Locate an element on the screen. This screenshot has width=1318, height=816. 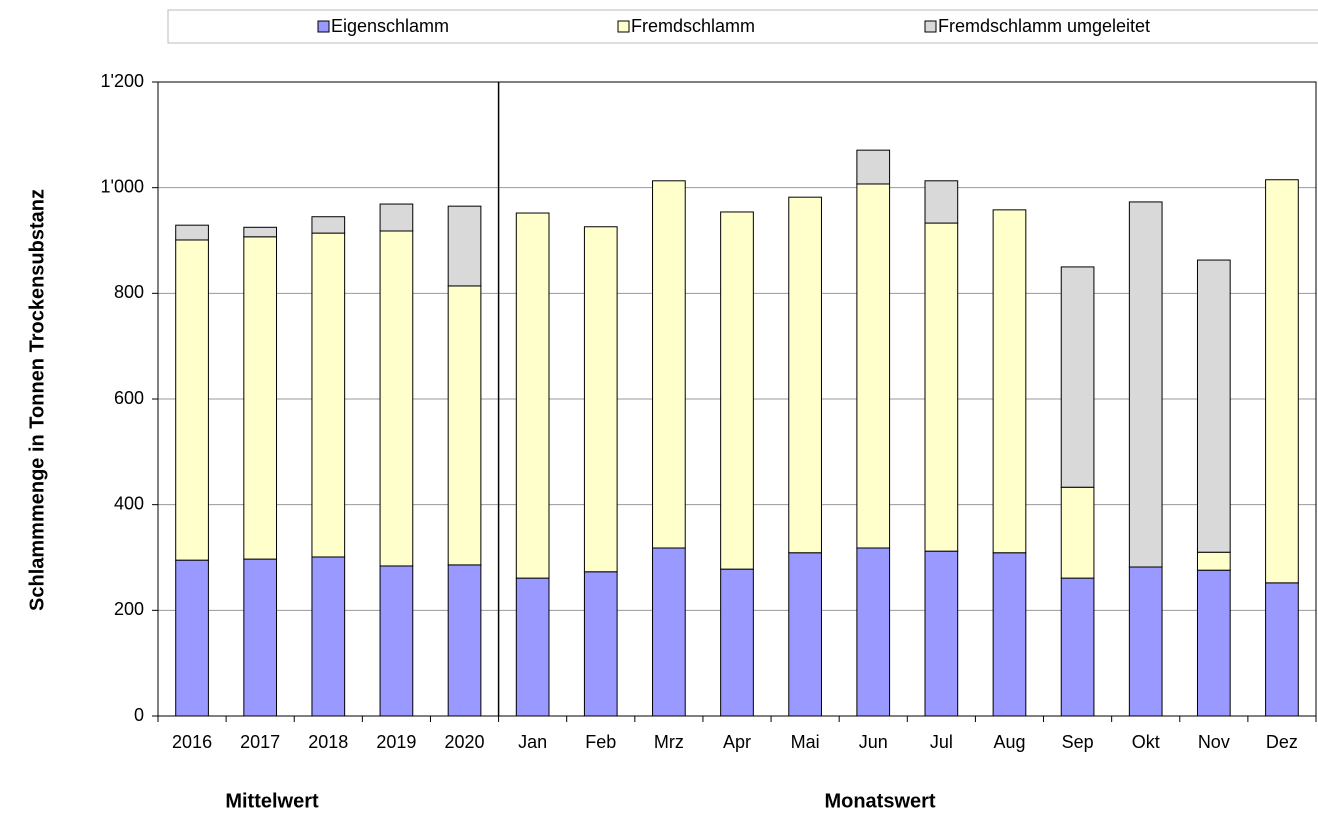
y-tick-label: 600 is located at coordinates (129, 398).